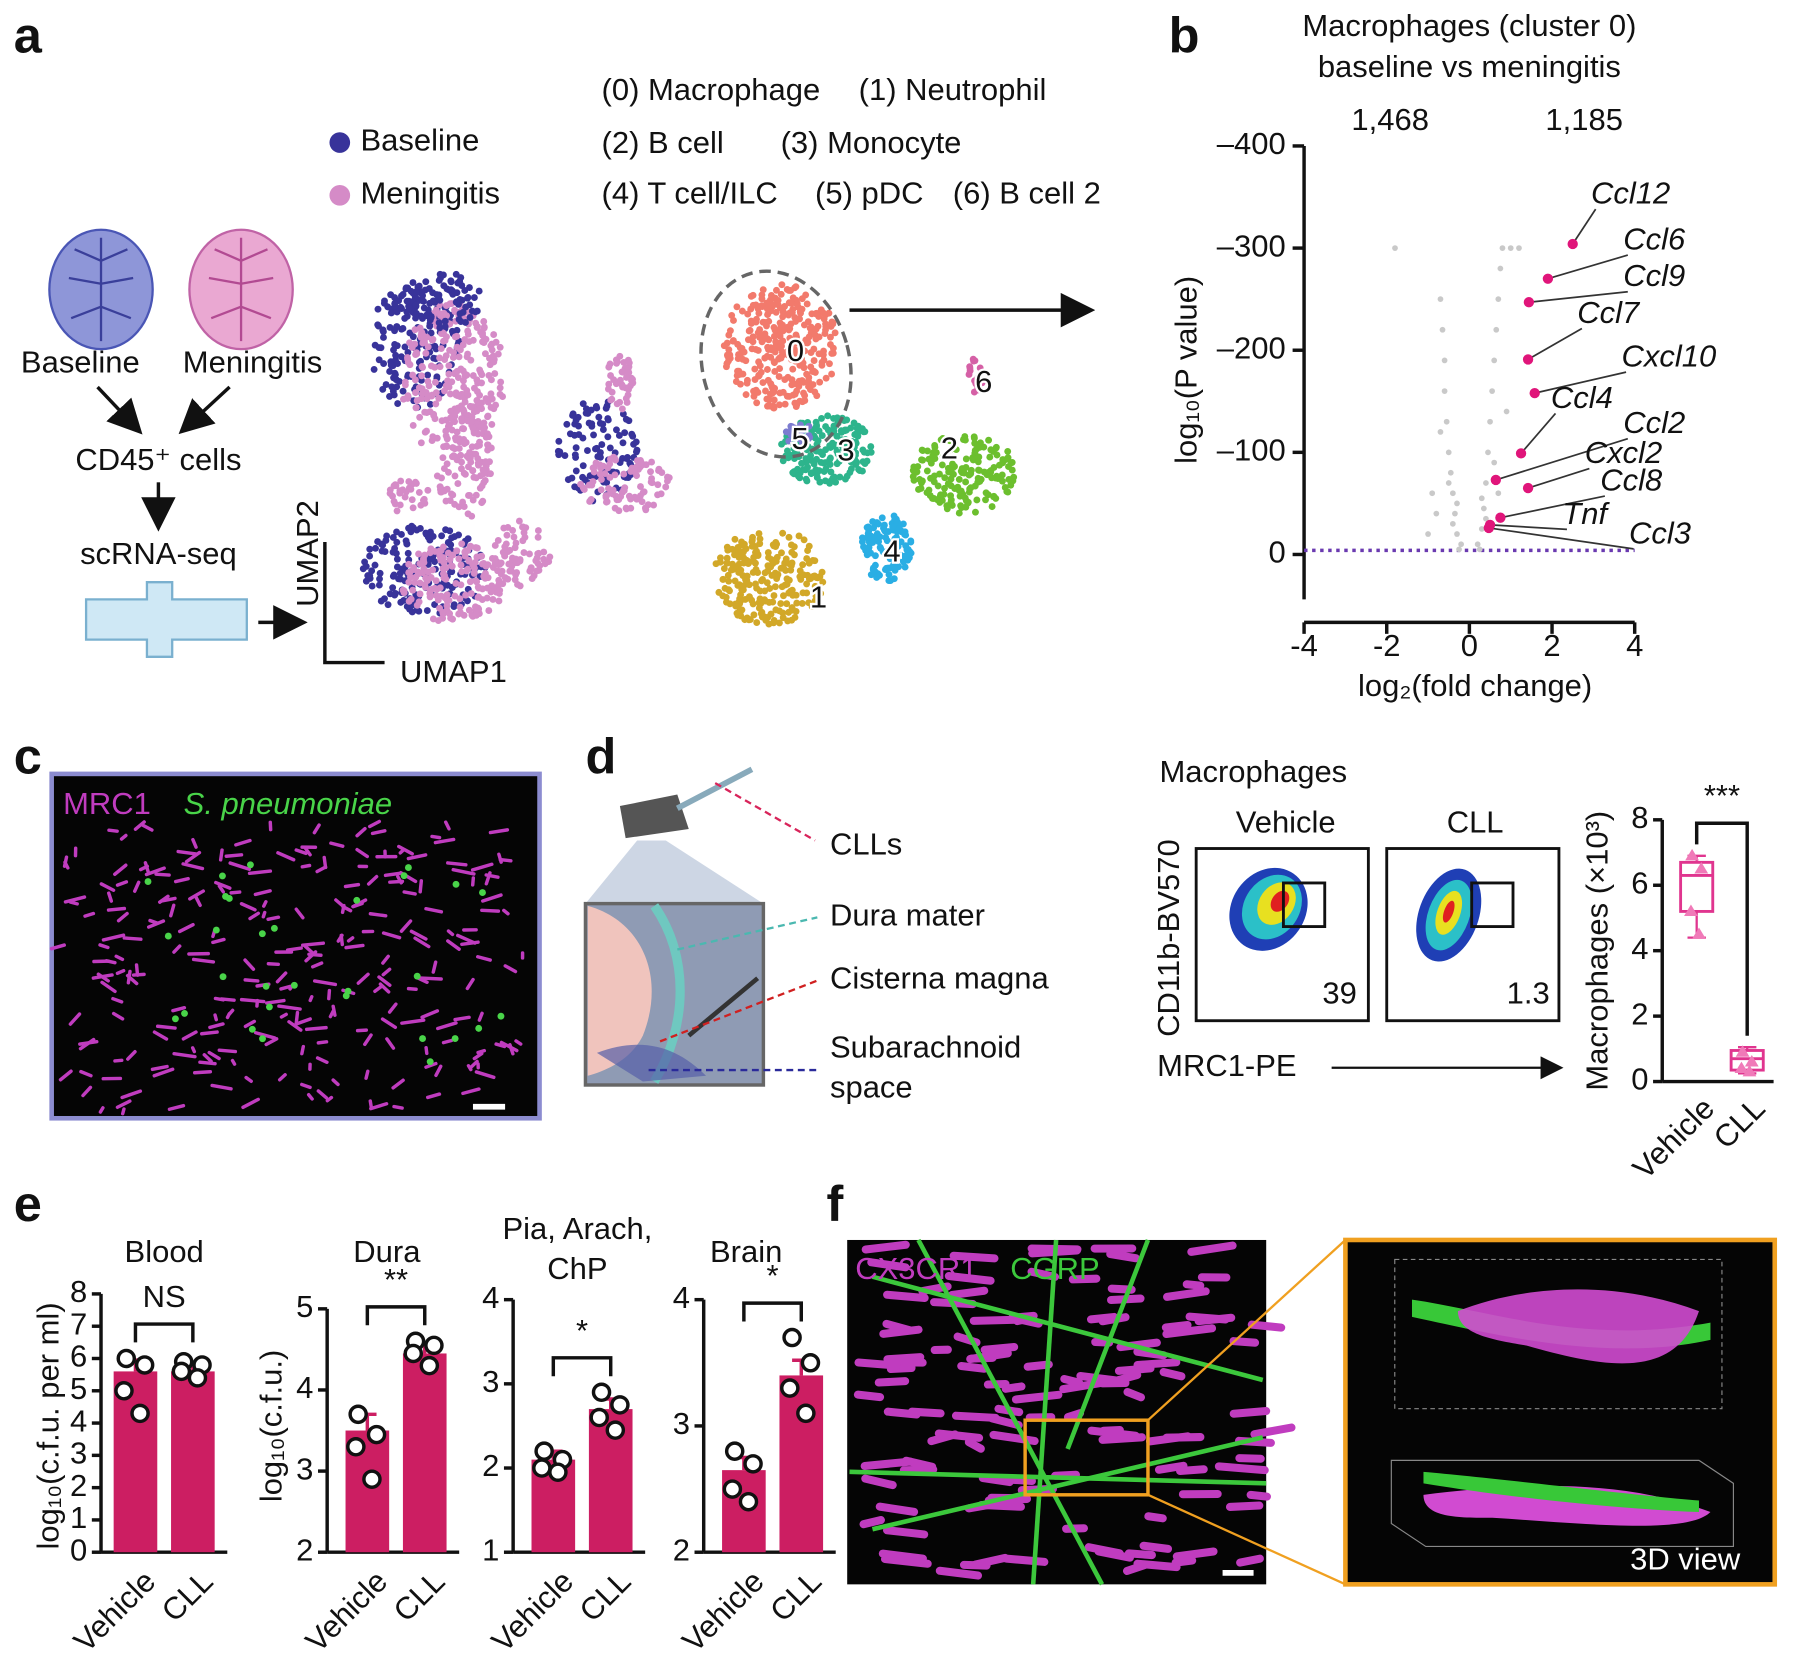 This screenshot has width=1800, height=1658. Describe the element at coordinates (207, 408) in the screenshot. I see `arrow` at that location.